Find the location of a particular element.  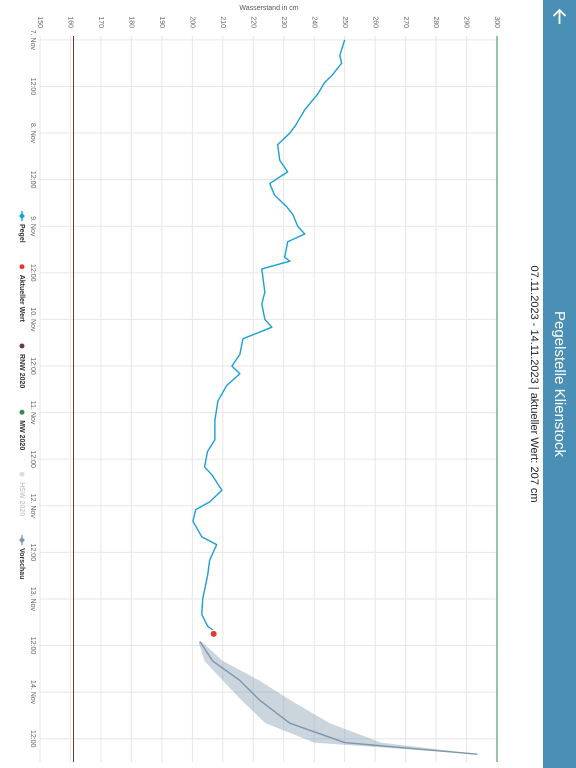

y-tick-label: 170 is located at coordinates (100, 22).